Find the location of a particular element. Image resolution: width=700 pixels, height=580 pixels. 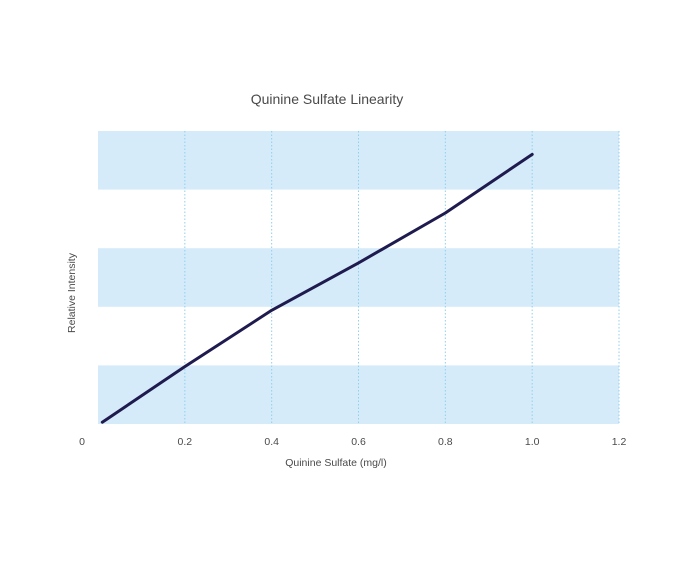

x-tick-label: 0.8 is located at coordinates (445, 442).